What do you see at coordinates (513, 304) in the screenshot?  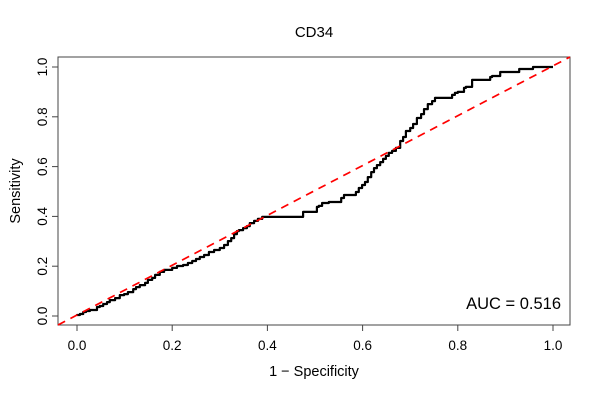 I see `auc-annotation: AUC = 0.516` at bounding box center [513, 304].